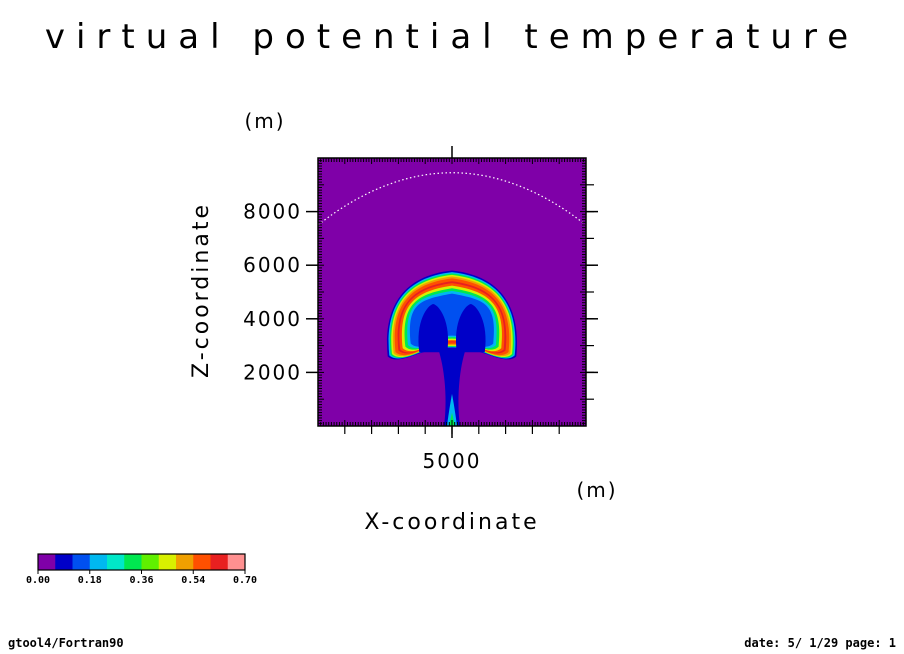 Image resolution: width=904 pixels, height=654 pixels. Describe the element at coordinates (272, 265) in the screenshot. I see `y-tick-label: 6000` at that location.